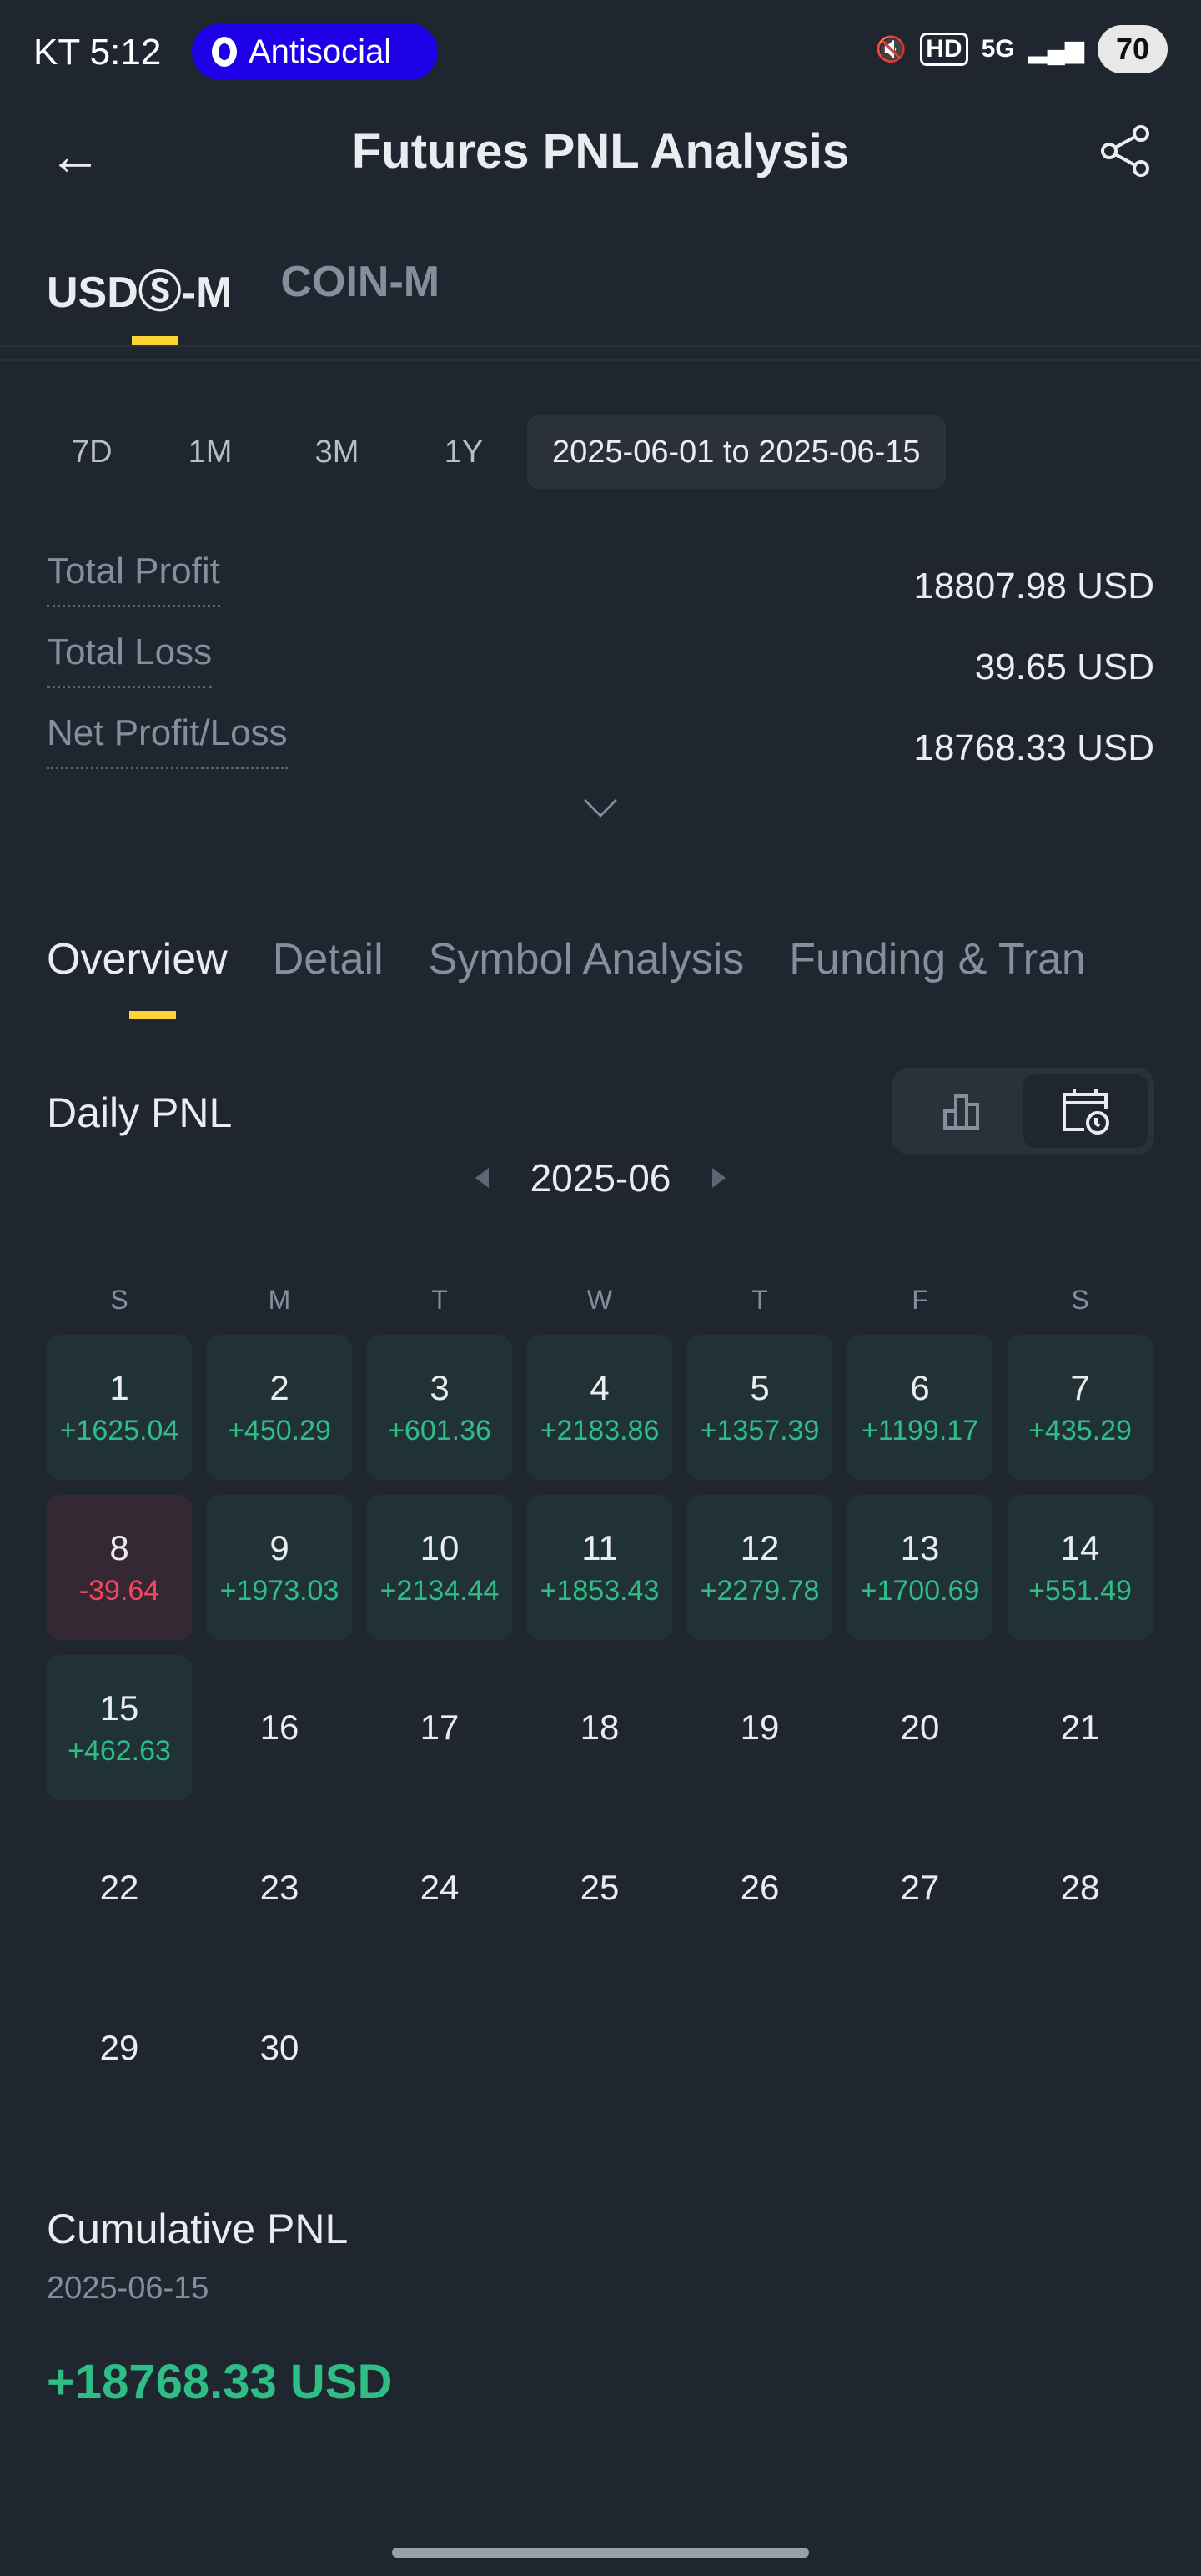  Describe the element at coordinates (1064, 667) in the screenshot. I see `total-loss-value: 39.65 USD` at that location.